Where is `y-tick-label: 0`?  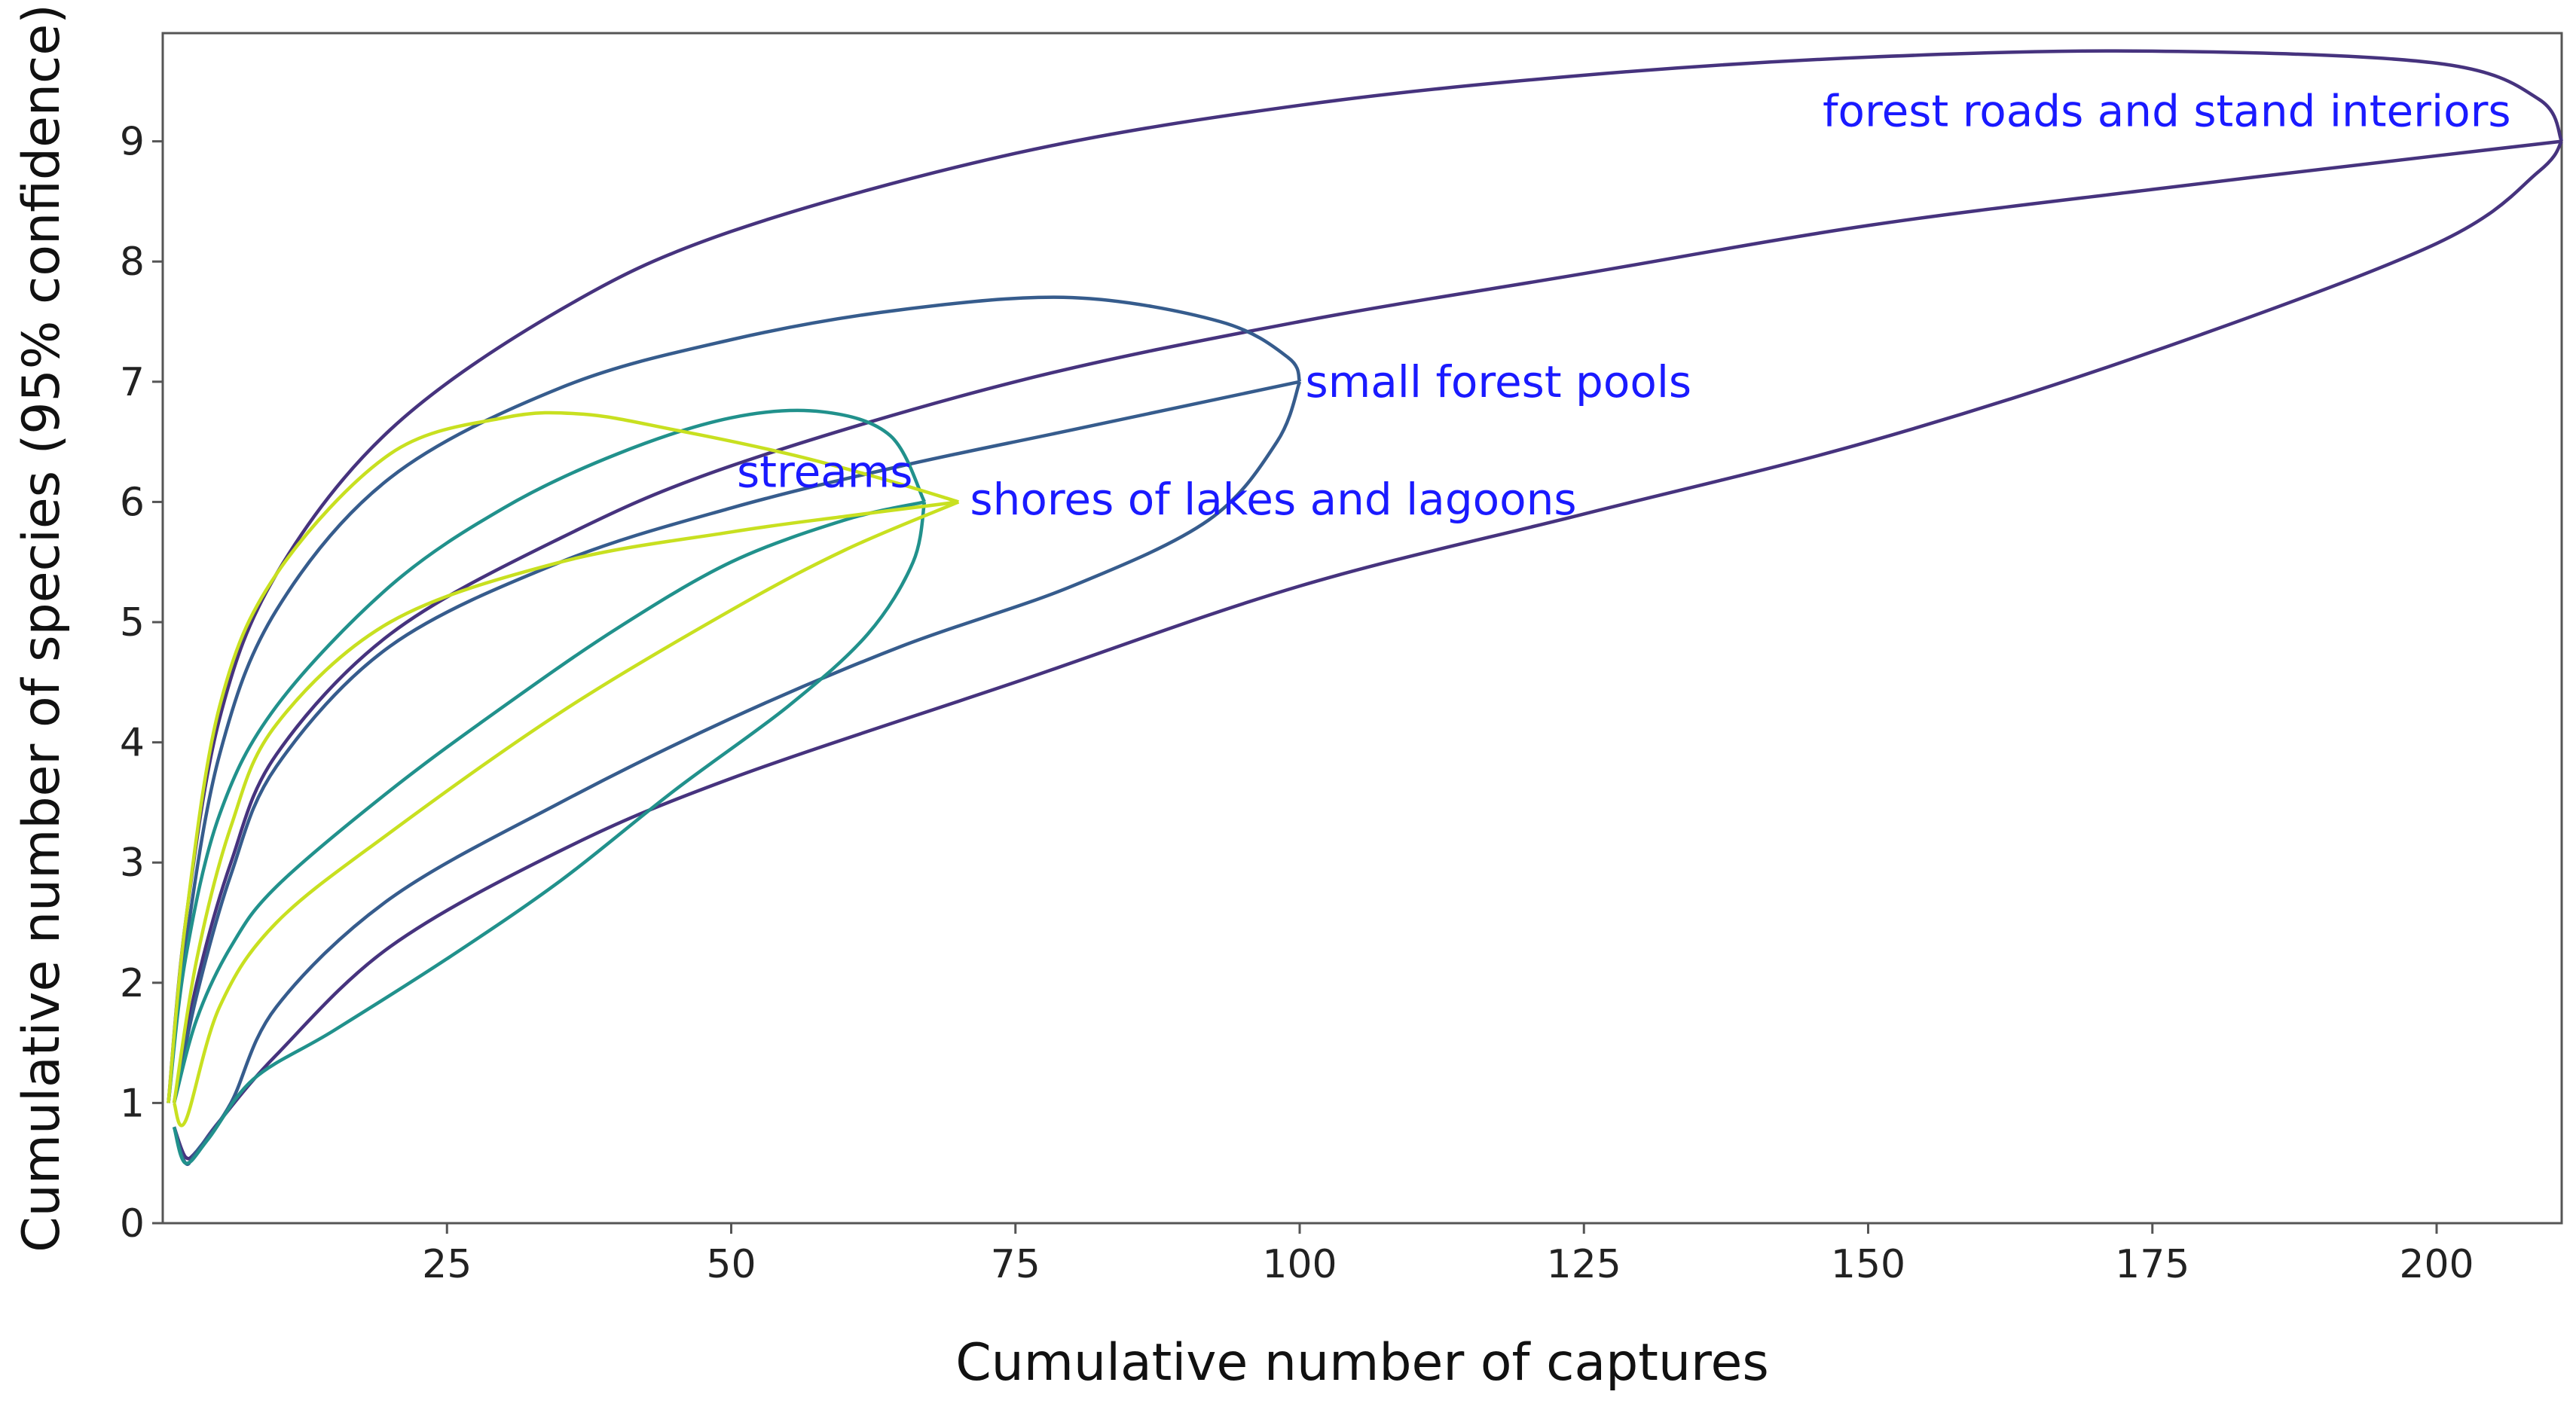
y-tick-label: 0 is located at coordinates (132, 1224).